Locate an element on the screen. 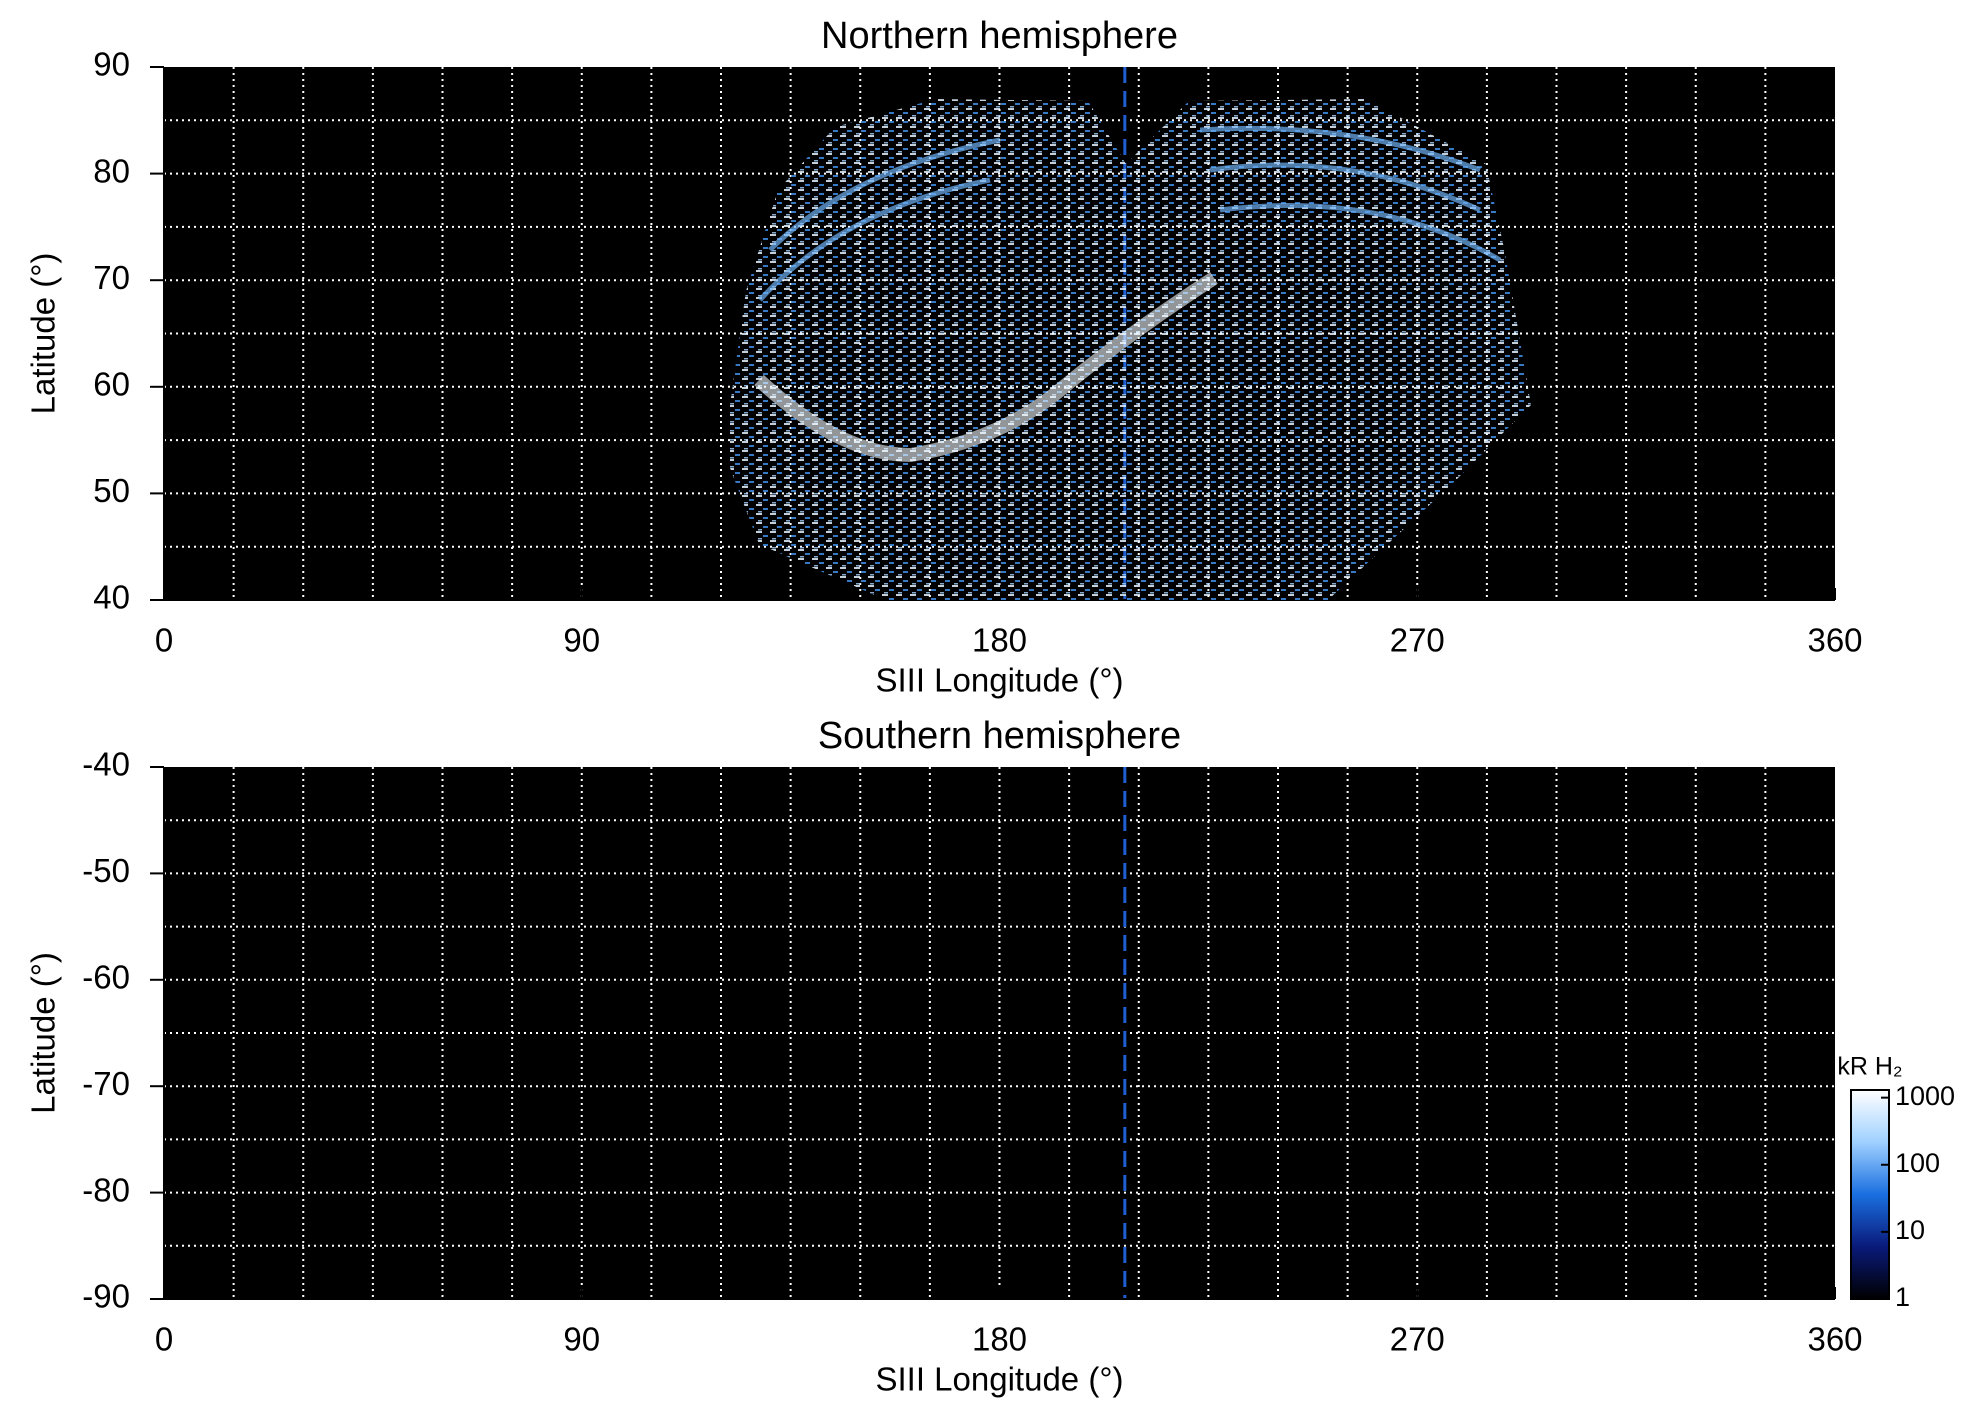  y-tick-label: -50 is located at coordinates (106, 870).